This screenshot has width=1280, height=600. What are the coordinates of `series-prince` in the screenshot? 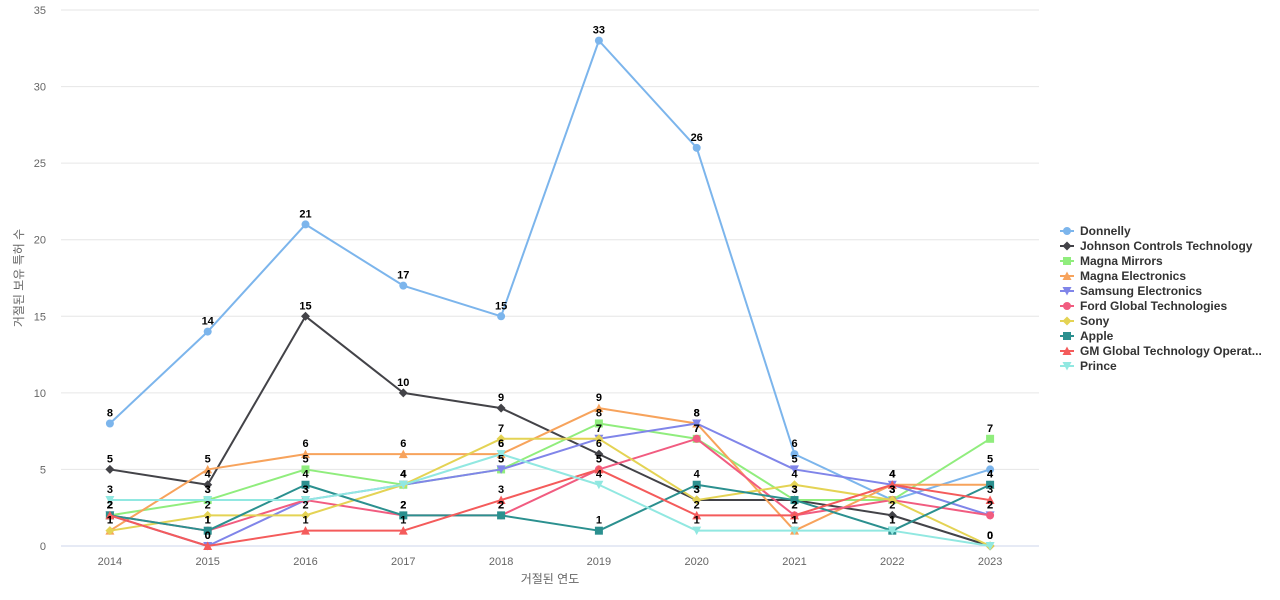 It's located at (550, 500).